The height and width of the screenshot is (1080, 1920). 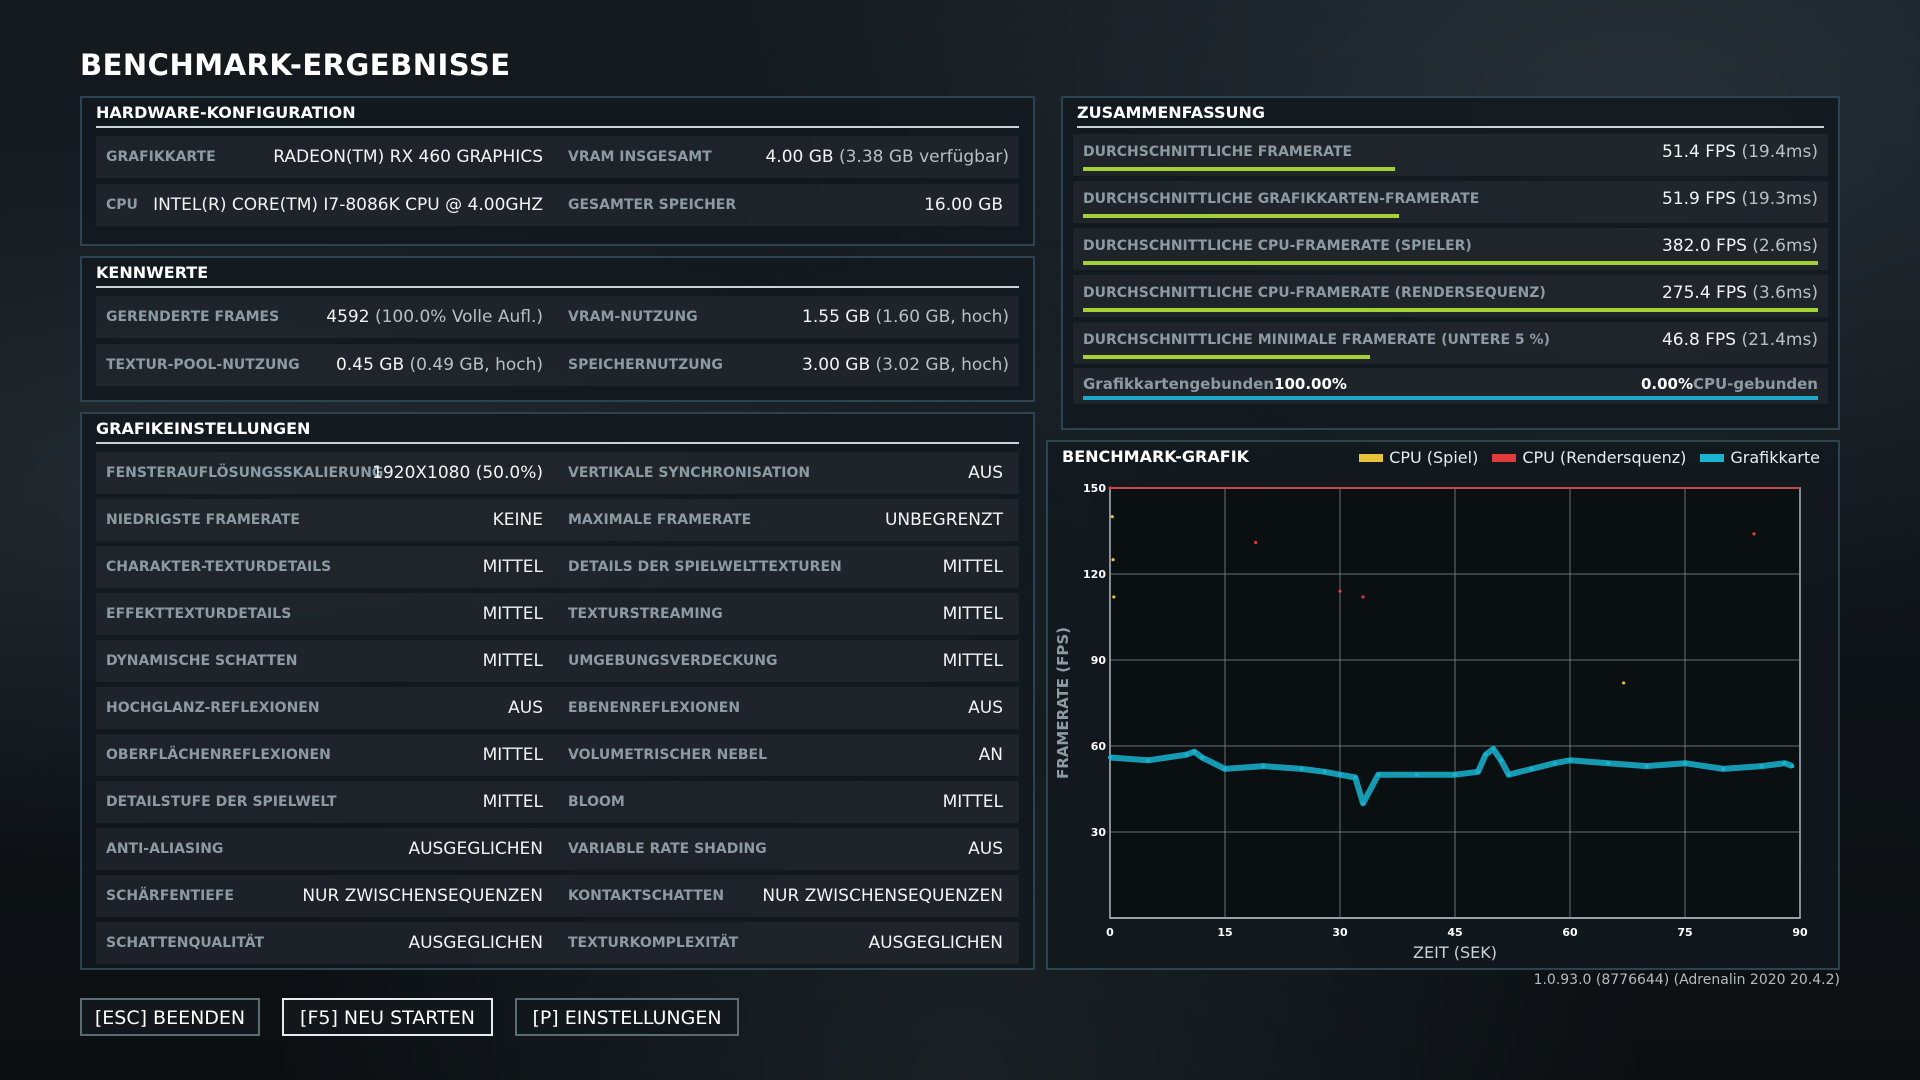 What do you see at coordinates (923, 157) in the screenshot?
I see `vram-available-note: (3.38 GB verfügbar)` at bounding box center [923, 157].